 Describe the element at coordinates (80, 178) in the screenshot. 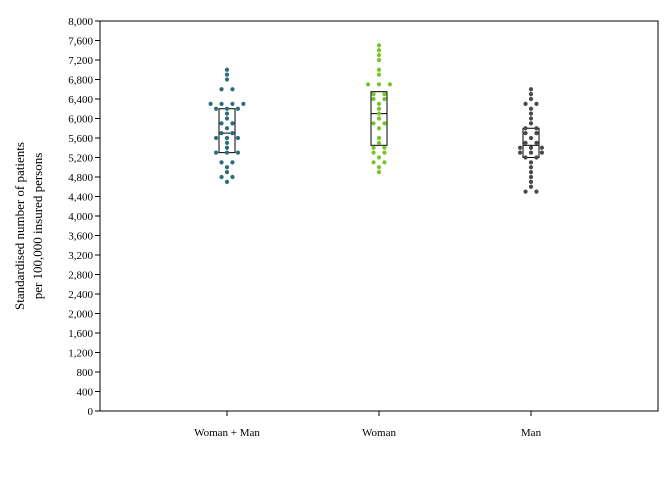

I see `y-tick-label: 4,800` at that location.